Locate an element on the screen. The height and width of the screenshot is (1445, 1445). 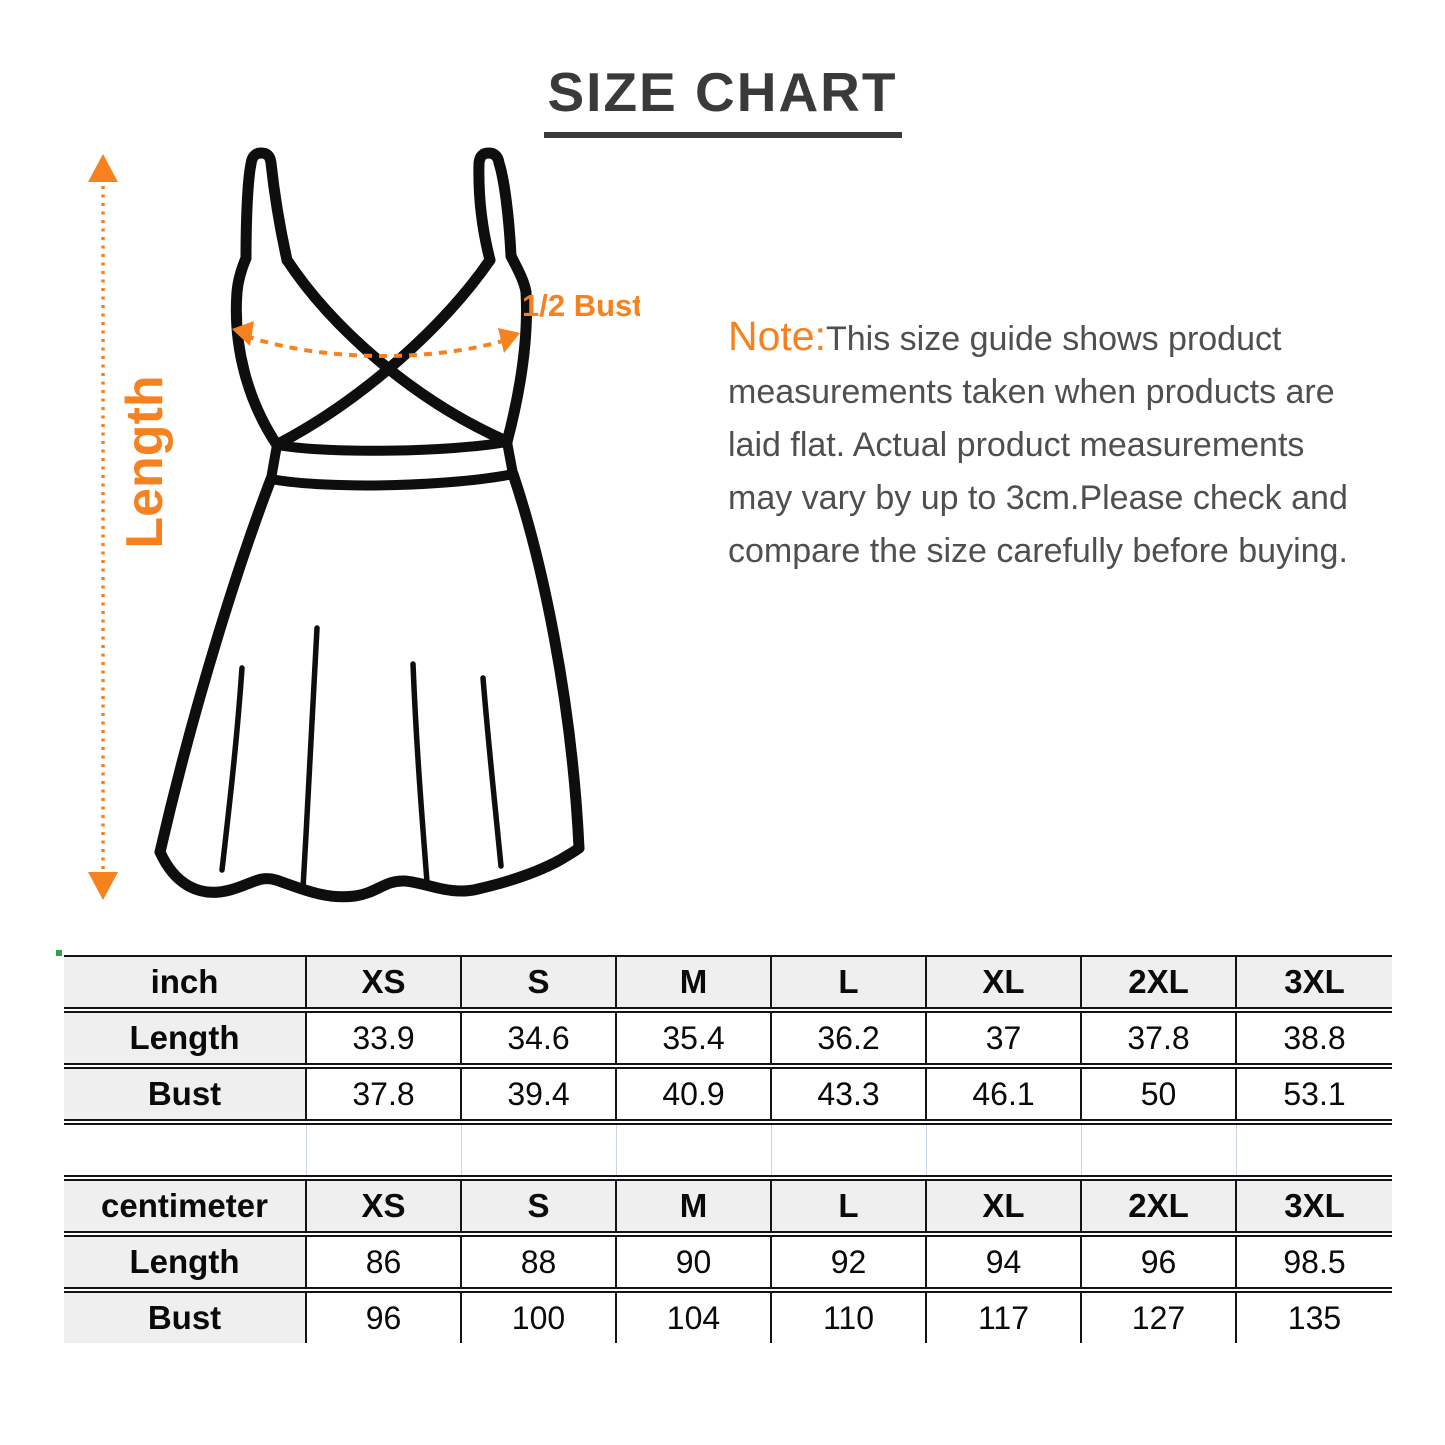
waistband-bottom is located at coordinates (392, 480).